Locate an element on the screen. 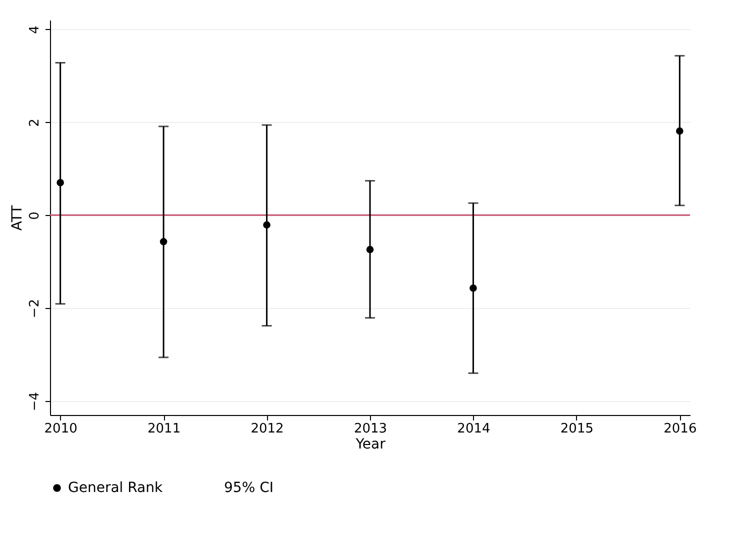 This screenshot has height=544, width=742. x-tick-label: 2012 is located at coordinates (267, 429).